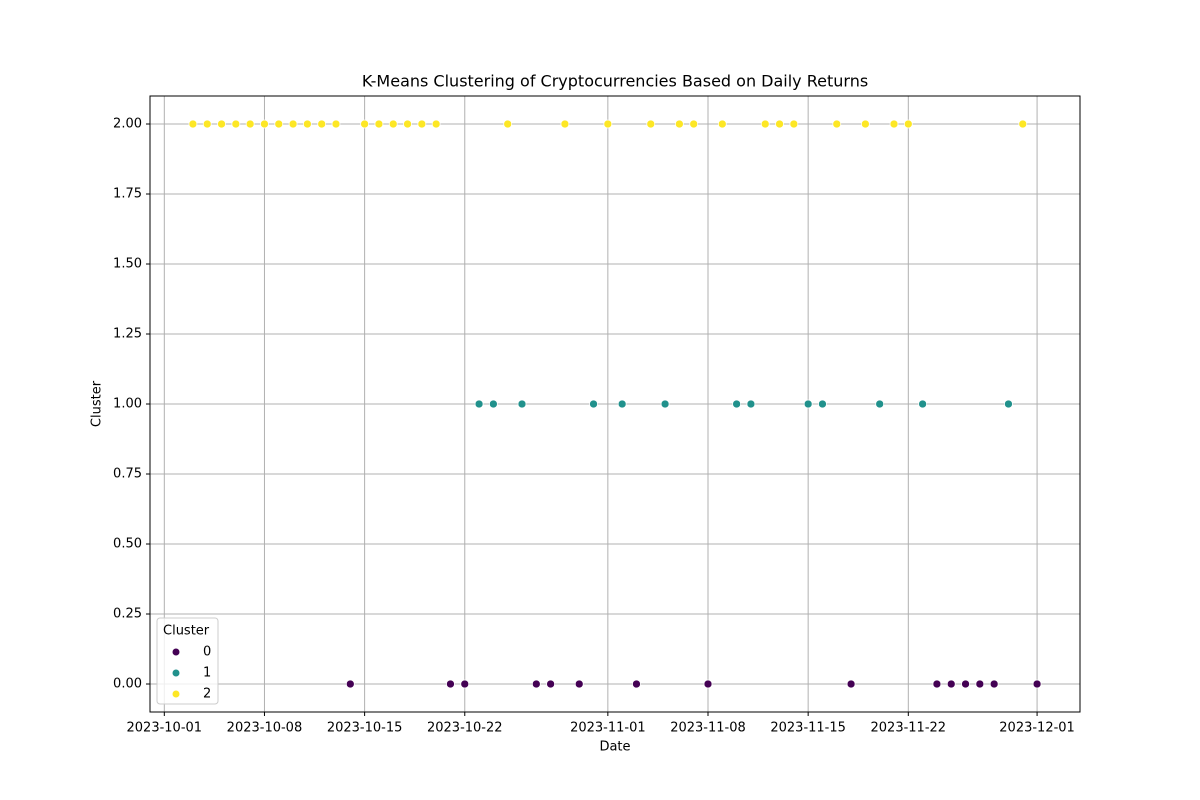 The width and height of the screenshot is (1200, 800). Describe the element at coordinates (1037, 728) in the screenshot. I see `x-tick-label: 2023-12-01` at that location.